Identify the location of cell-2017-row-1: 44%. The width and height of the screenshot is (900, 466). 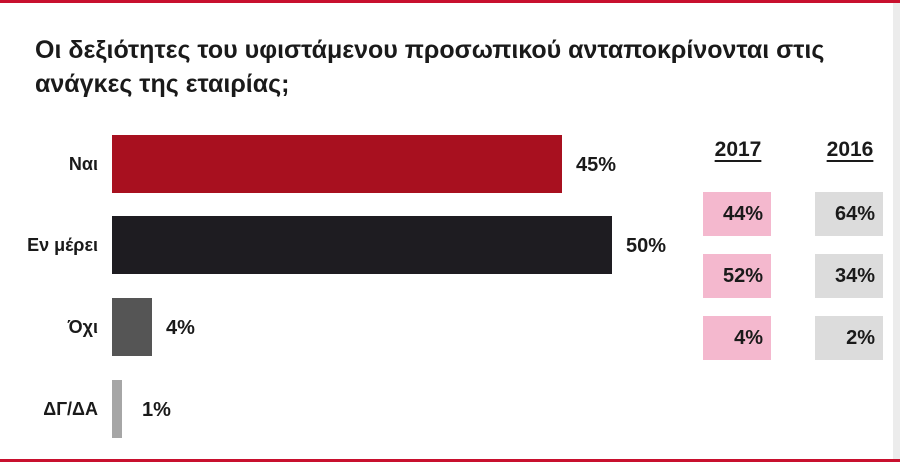
(737, 214).